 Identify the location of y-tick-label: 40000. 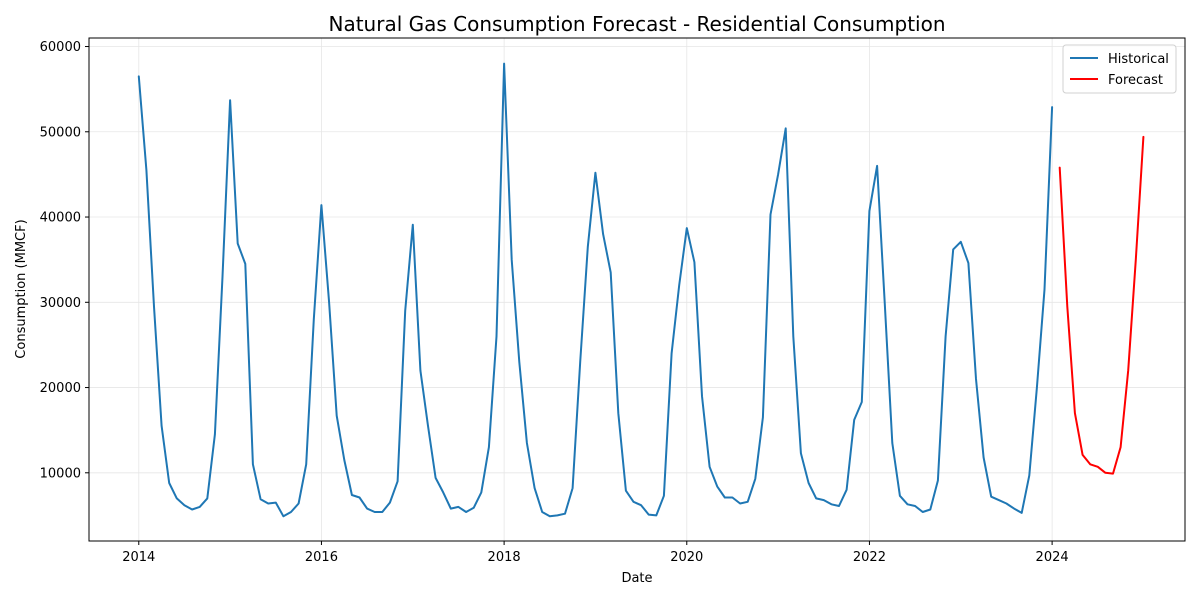
(60, 218).